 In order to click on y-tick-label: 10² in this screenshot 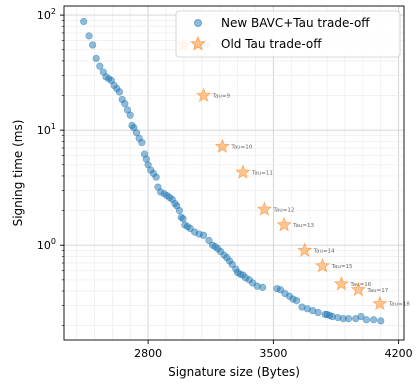, I will do `click(46, 14)`.